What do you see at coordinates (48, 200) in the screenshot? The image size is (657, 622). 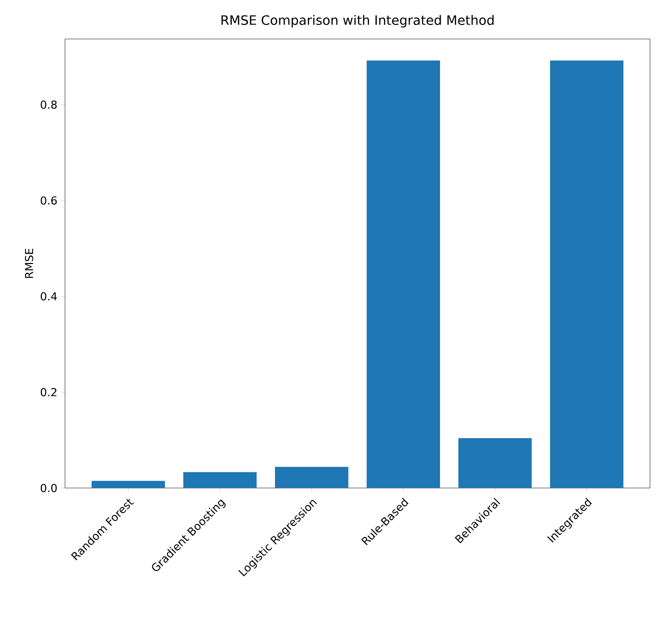 I see `y-tick-label: 0.6` at bounding box center [48, 200].